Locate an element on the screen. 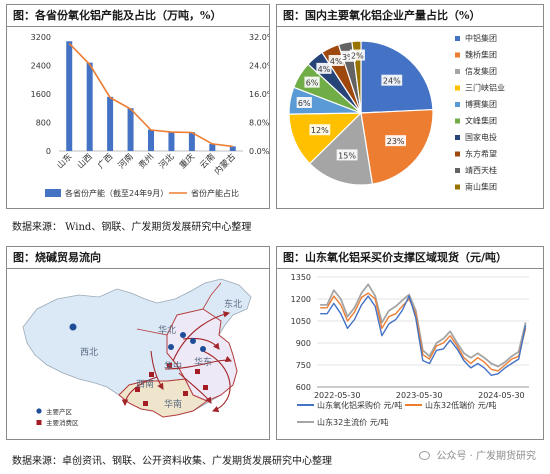 The image size is (550, 474). price-y-tick: 1200 is located at coordinates (301, 299).